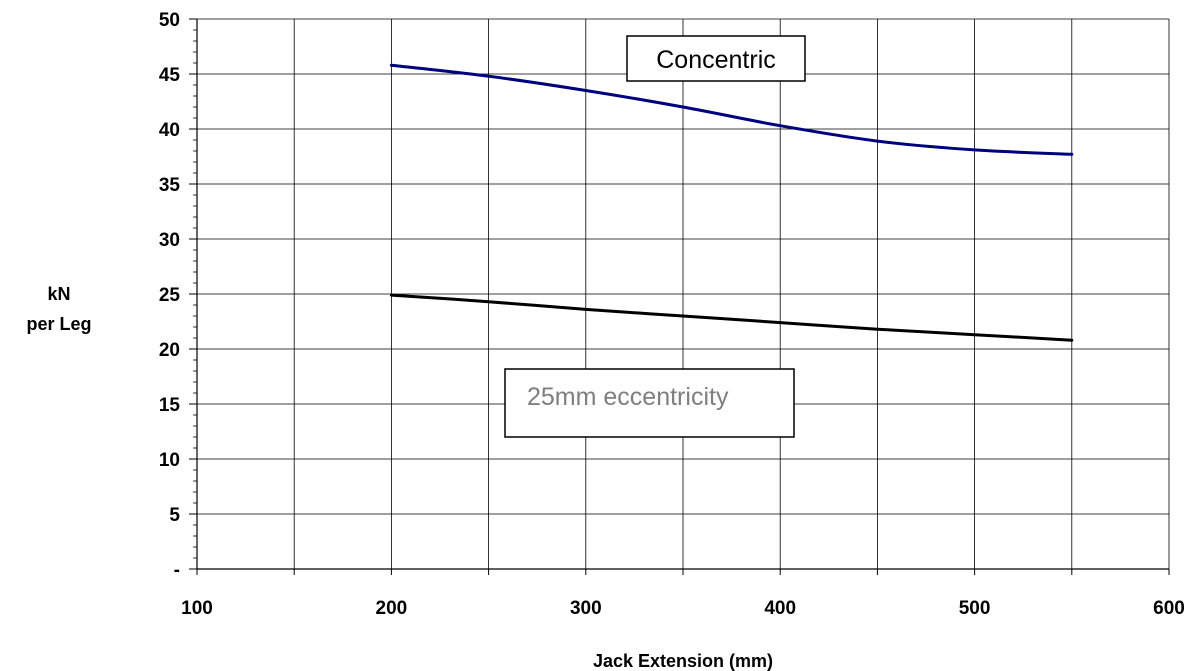 The height and width of the screenshot is (671, 1194). Describe the element at coordinates (169, 130) in the screenshot. I see `y-tick-label: 40` at that location.